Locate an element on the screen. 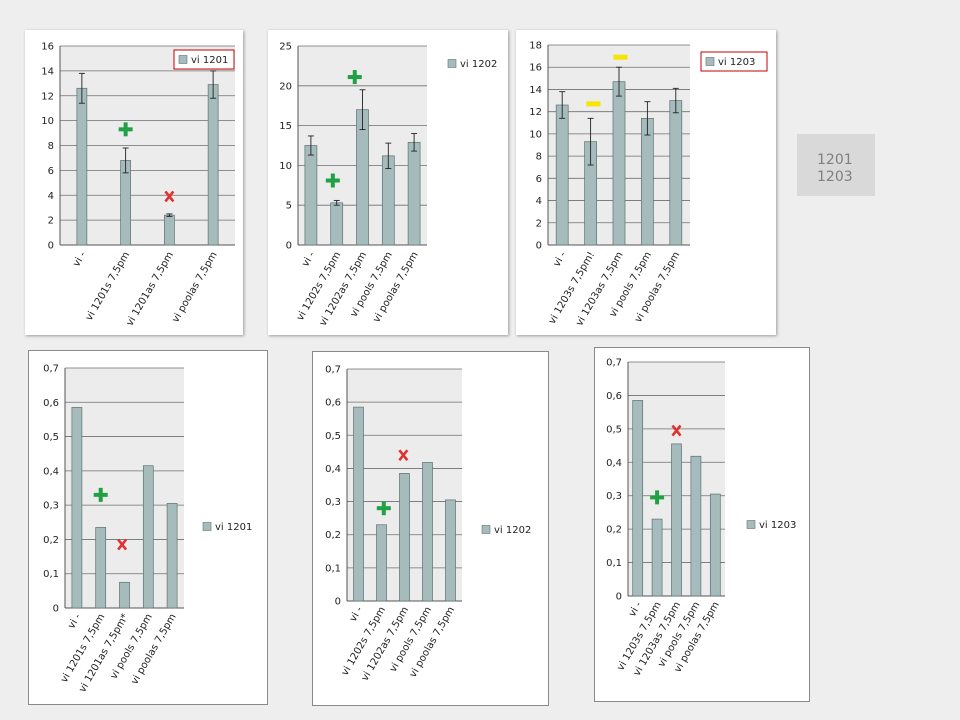 The image size is (960, 720). note-box: 1201 1203 is located at coordinates (836, 165).